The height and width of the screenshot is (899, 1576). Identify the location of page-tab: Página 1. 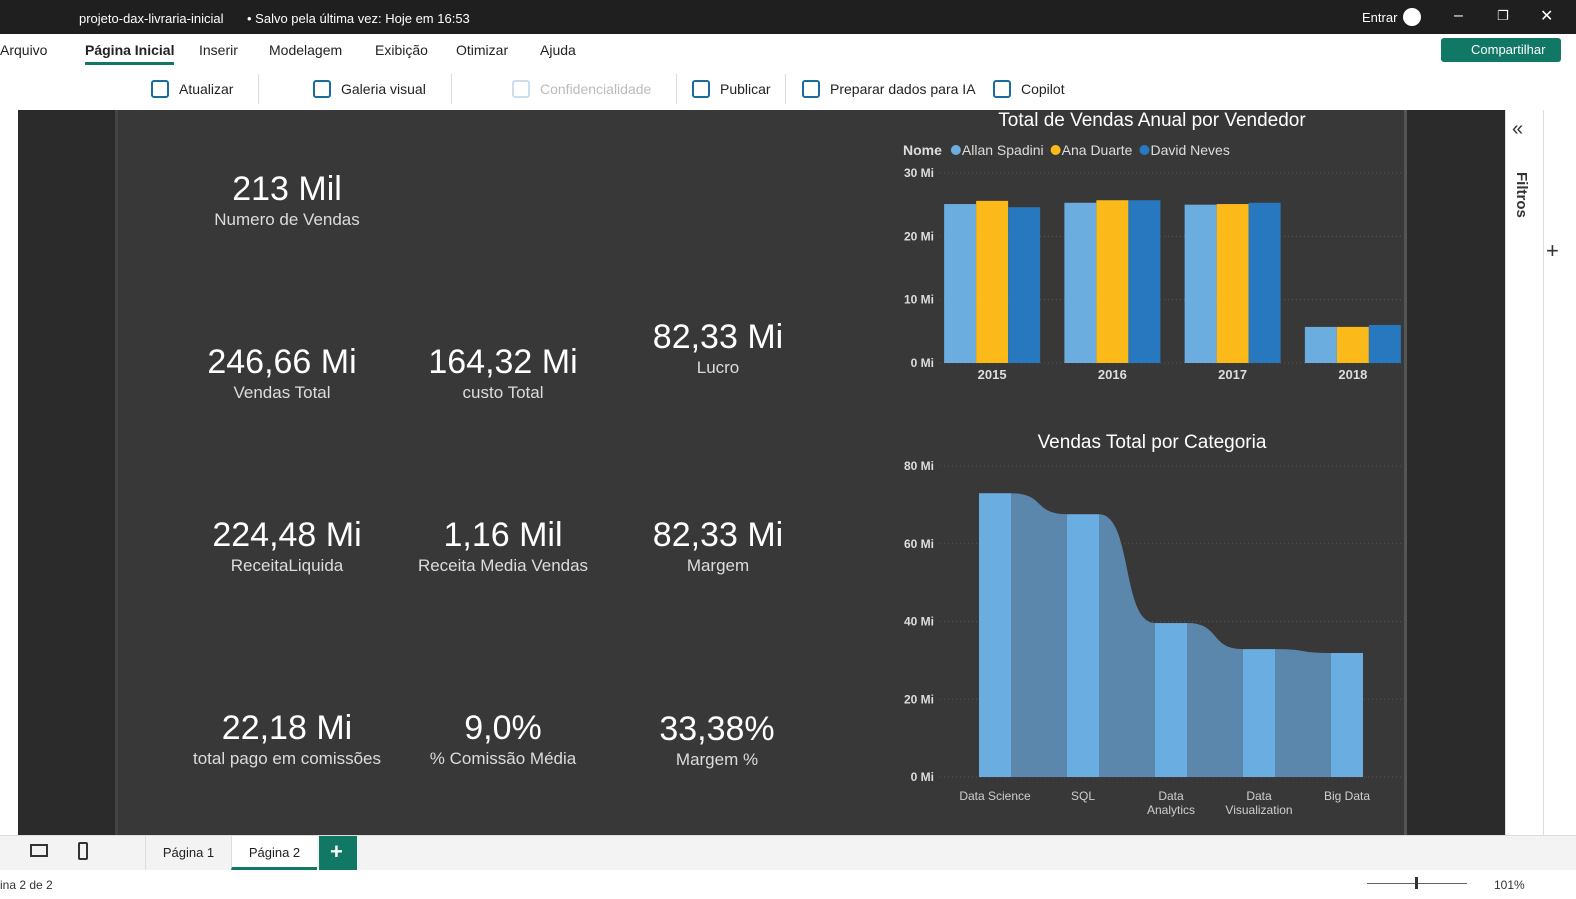
(188, 853).